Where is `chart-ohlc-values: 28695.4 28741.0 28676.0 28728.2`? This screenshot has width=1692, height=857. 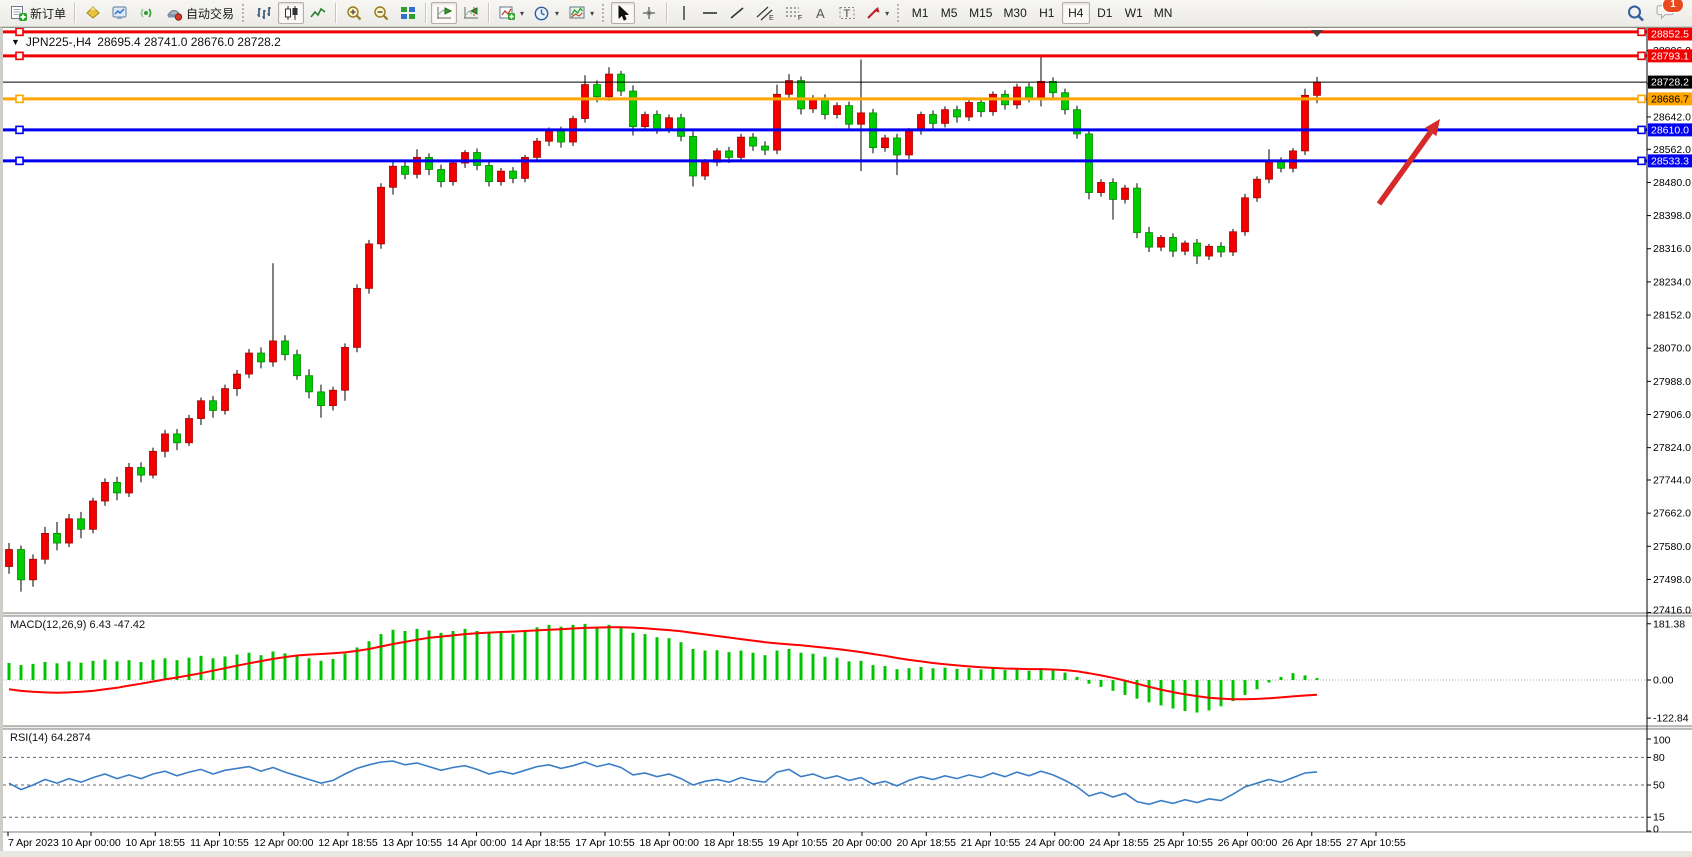
chart-ohlc-values: 28695.4 28741.0 28676.0 28728.2 is located at coordinates (189, 42).